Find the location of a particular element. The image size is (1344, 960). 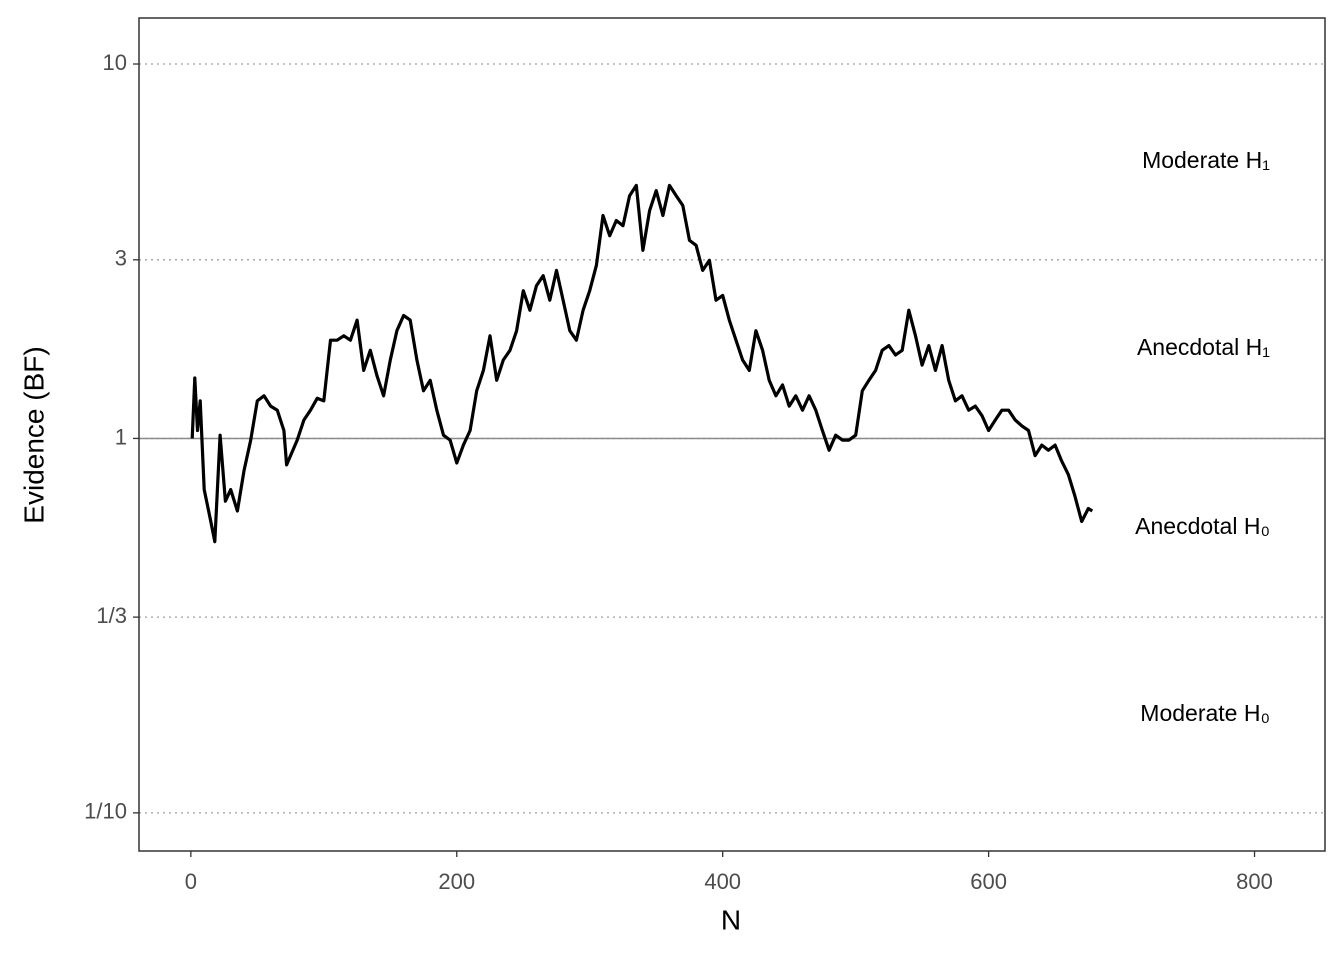

x-axis-title: N is located at coordinates (731, 919).